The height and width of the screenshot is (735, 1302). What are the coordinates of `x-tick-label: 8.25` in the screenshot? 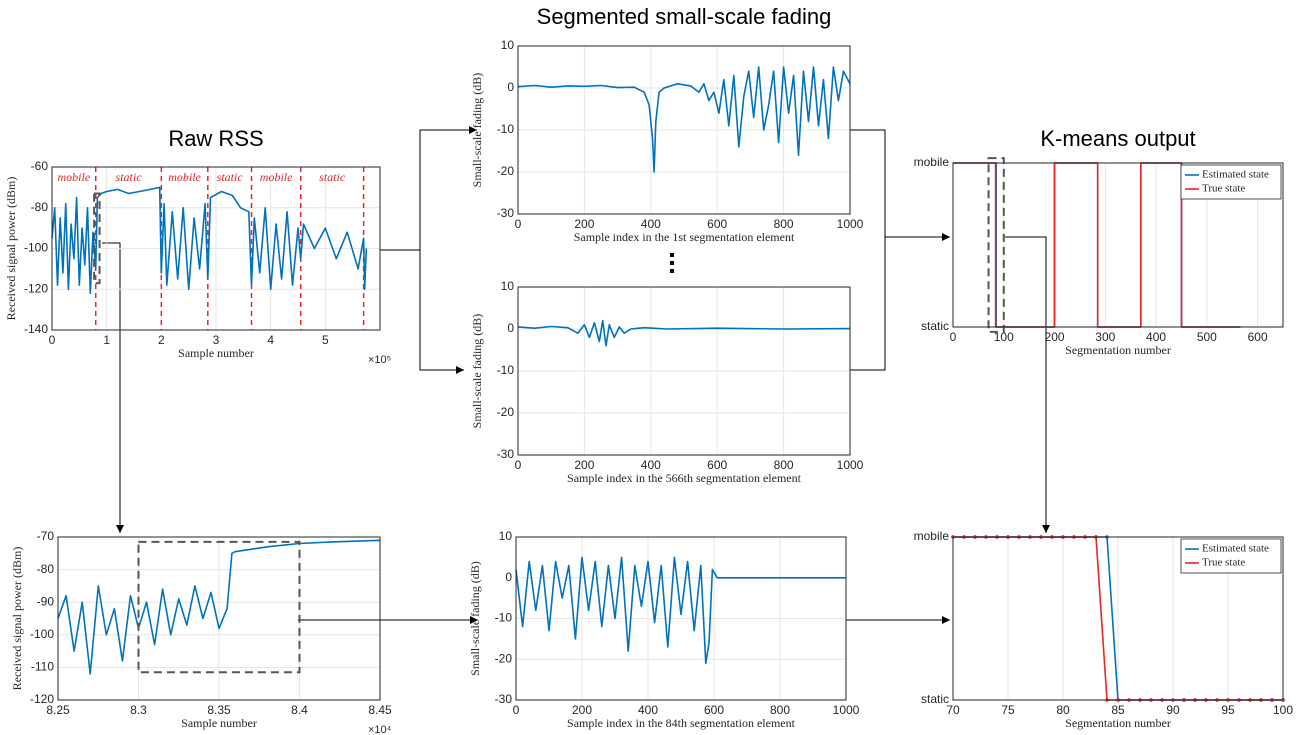 It's located at (58, 710).